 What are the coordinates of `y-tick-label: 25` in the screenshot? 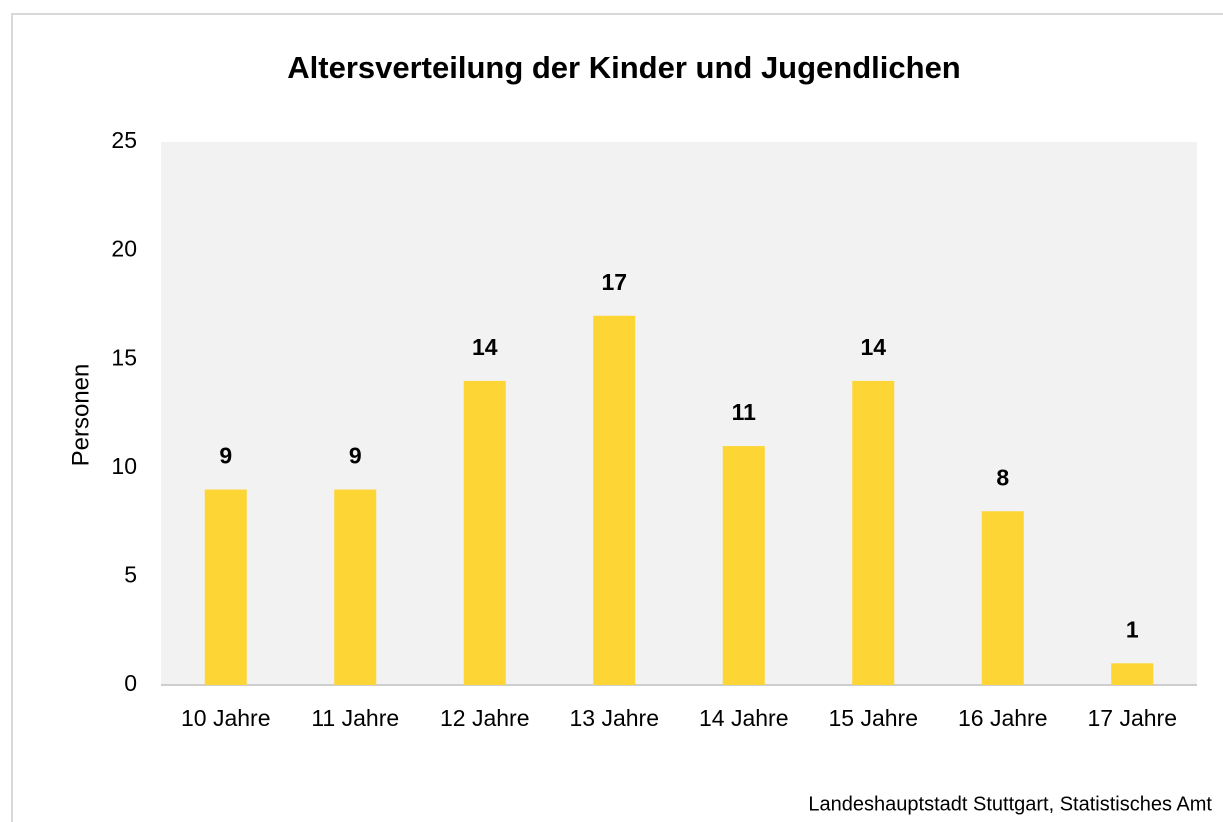 It's located at (124, 140).